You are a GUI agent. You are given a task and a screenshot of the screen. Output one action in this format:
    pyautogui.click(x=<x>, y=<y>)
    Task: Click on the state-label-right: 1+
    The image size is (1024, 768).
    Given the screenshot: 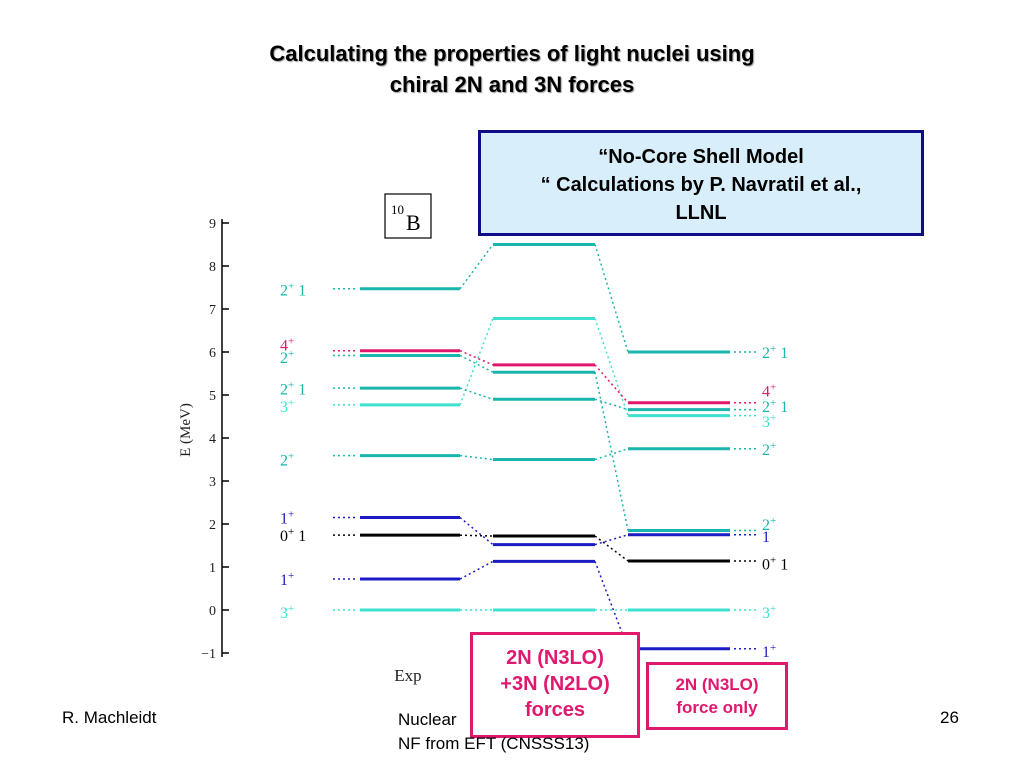 What is the action you would take?
    pyautogui.click(x=769, y=651)
    